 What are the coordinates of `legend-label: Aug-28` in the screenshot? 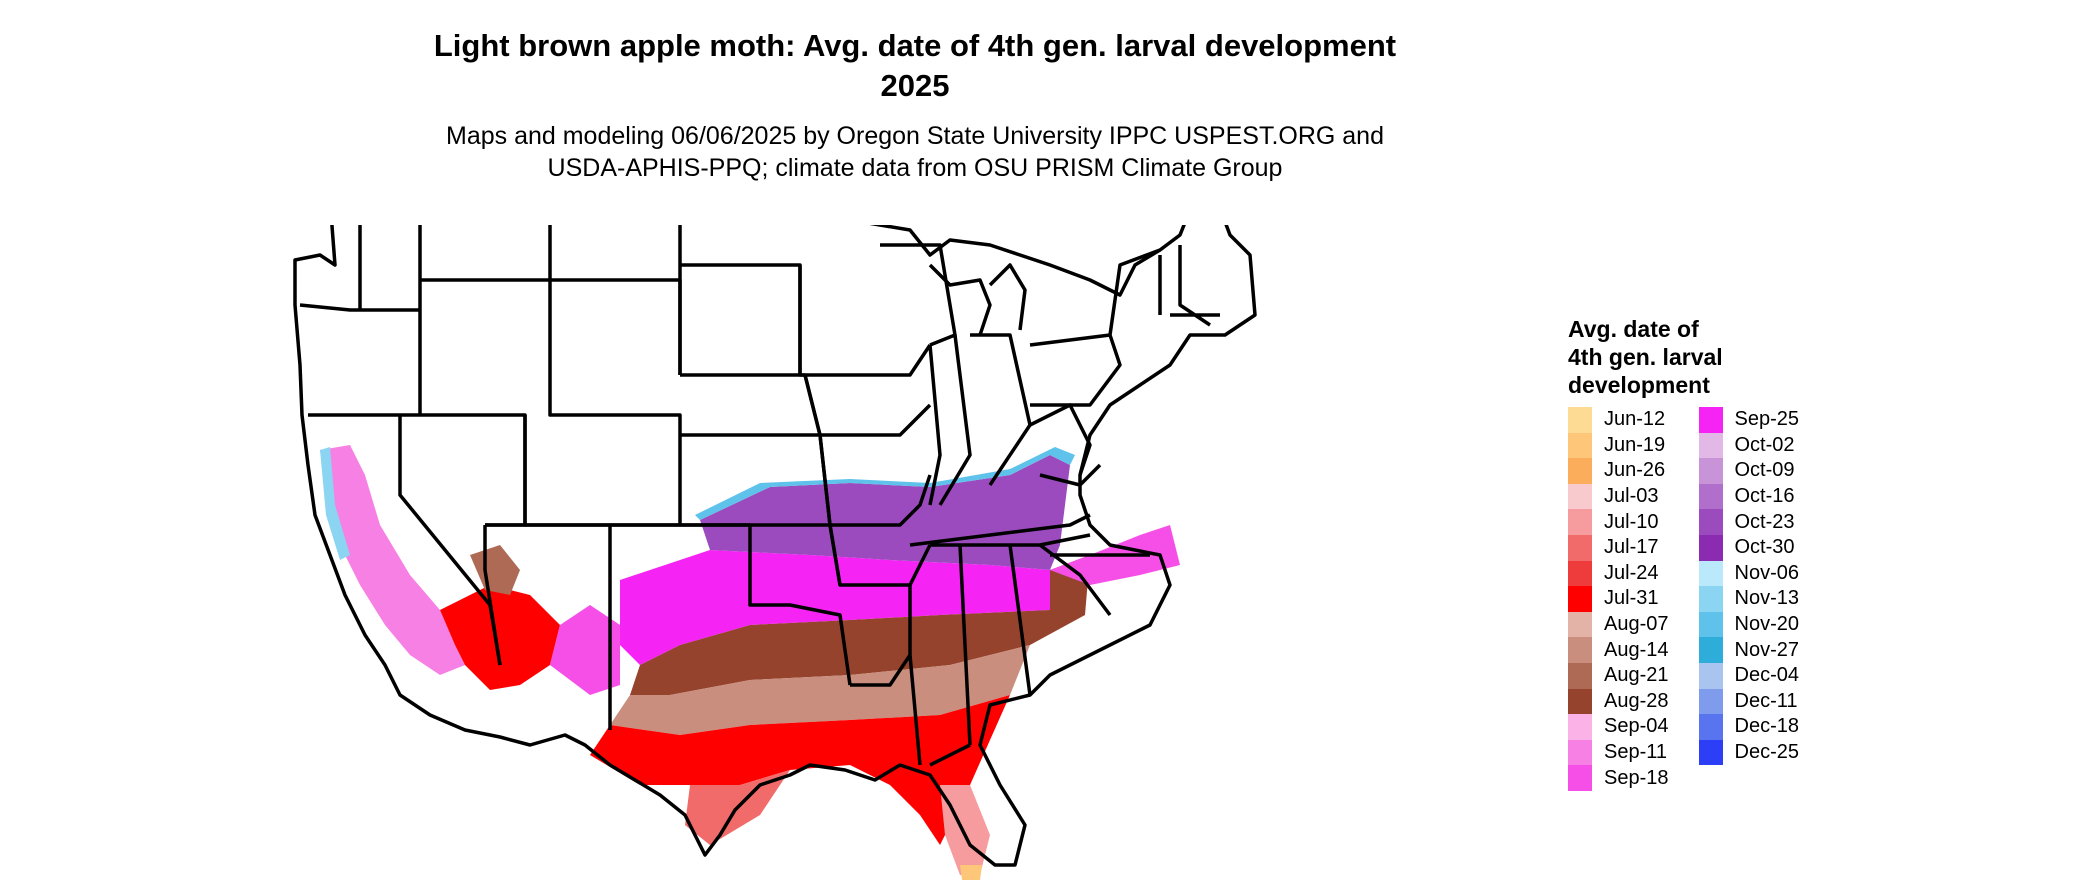 It's located at (1636, 700).